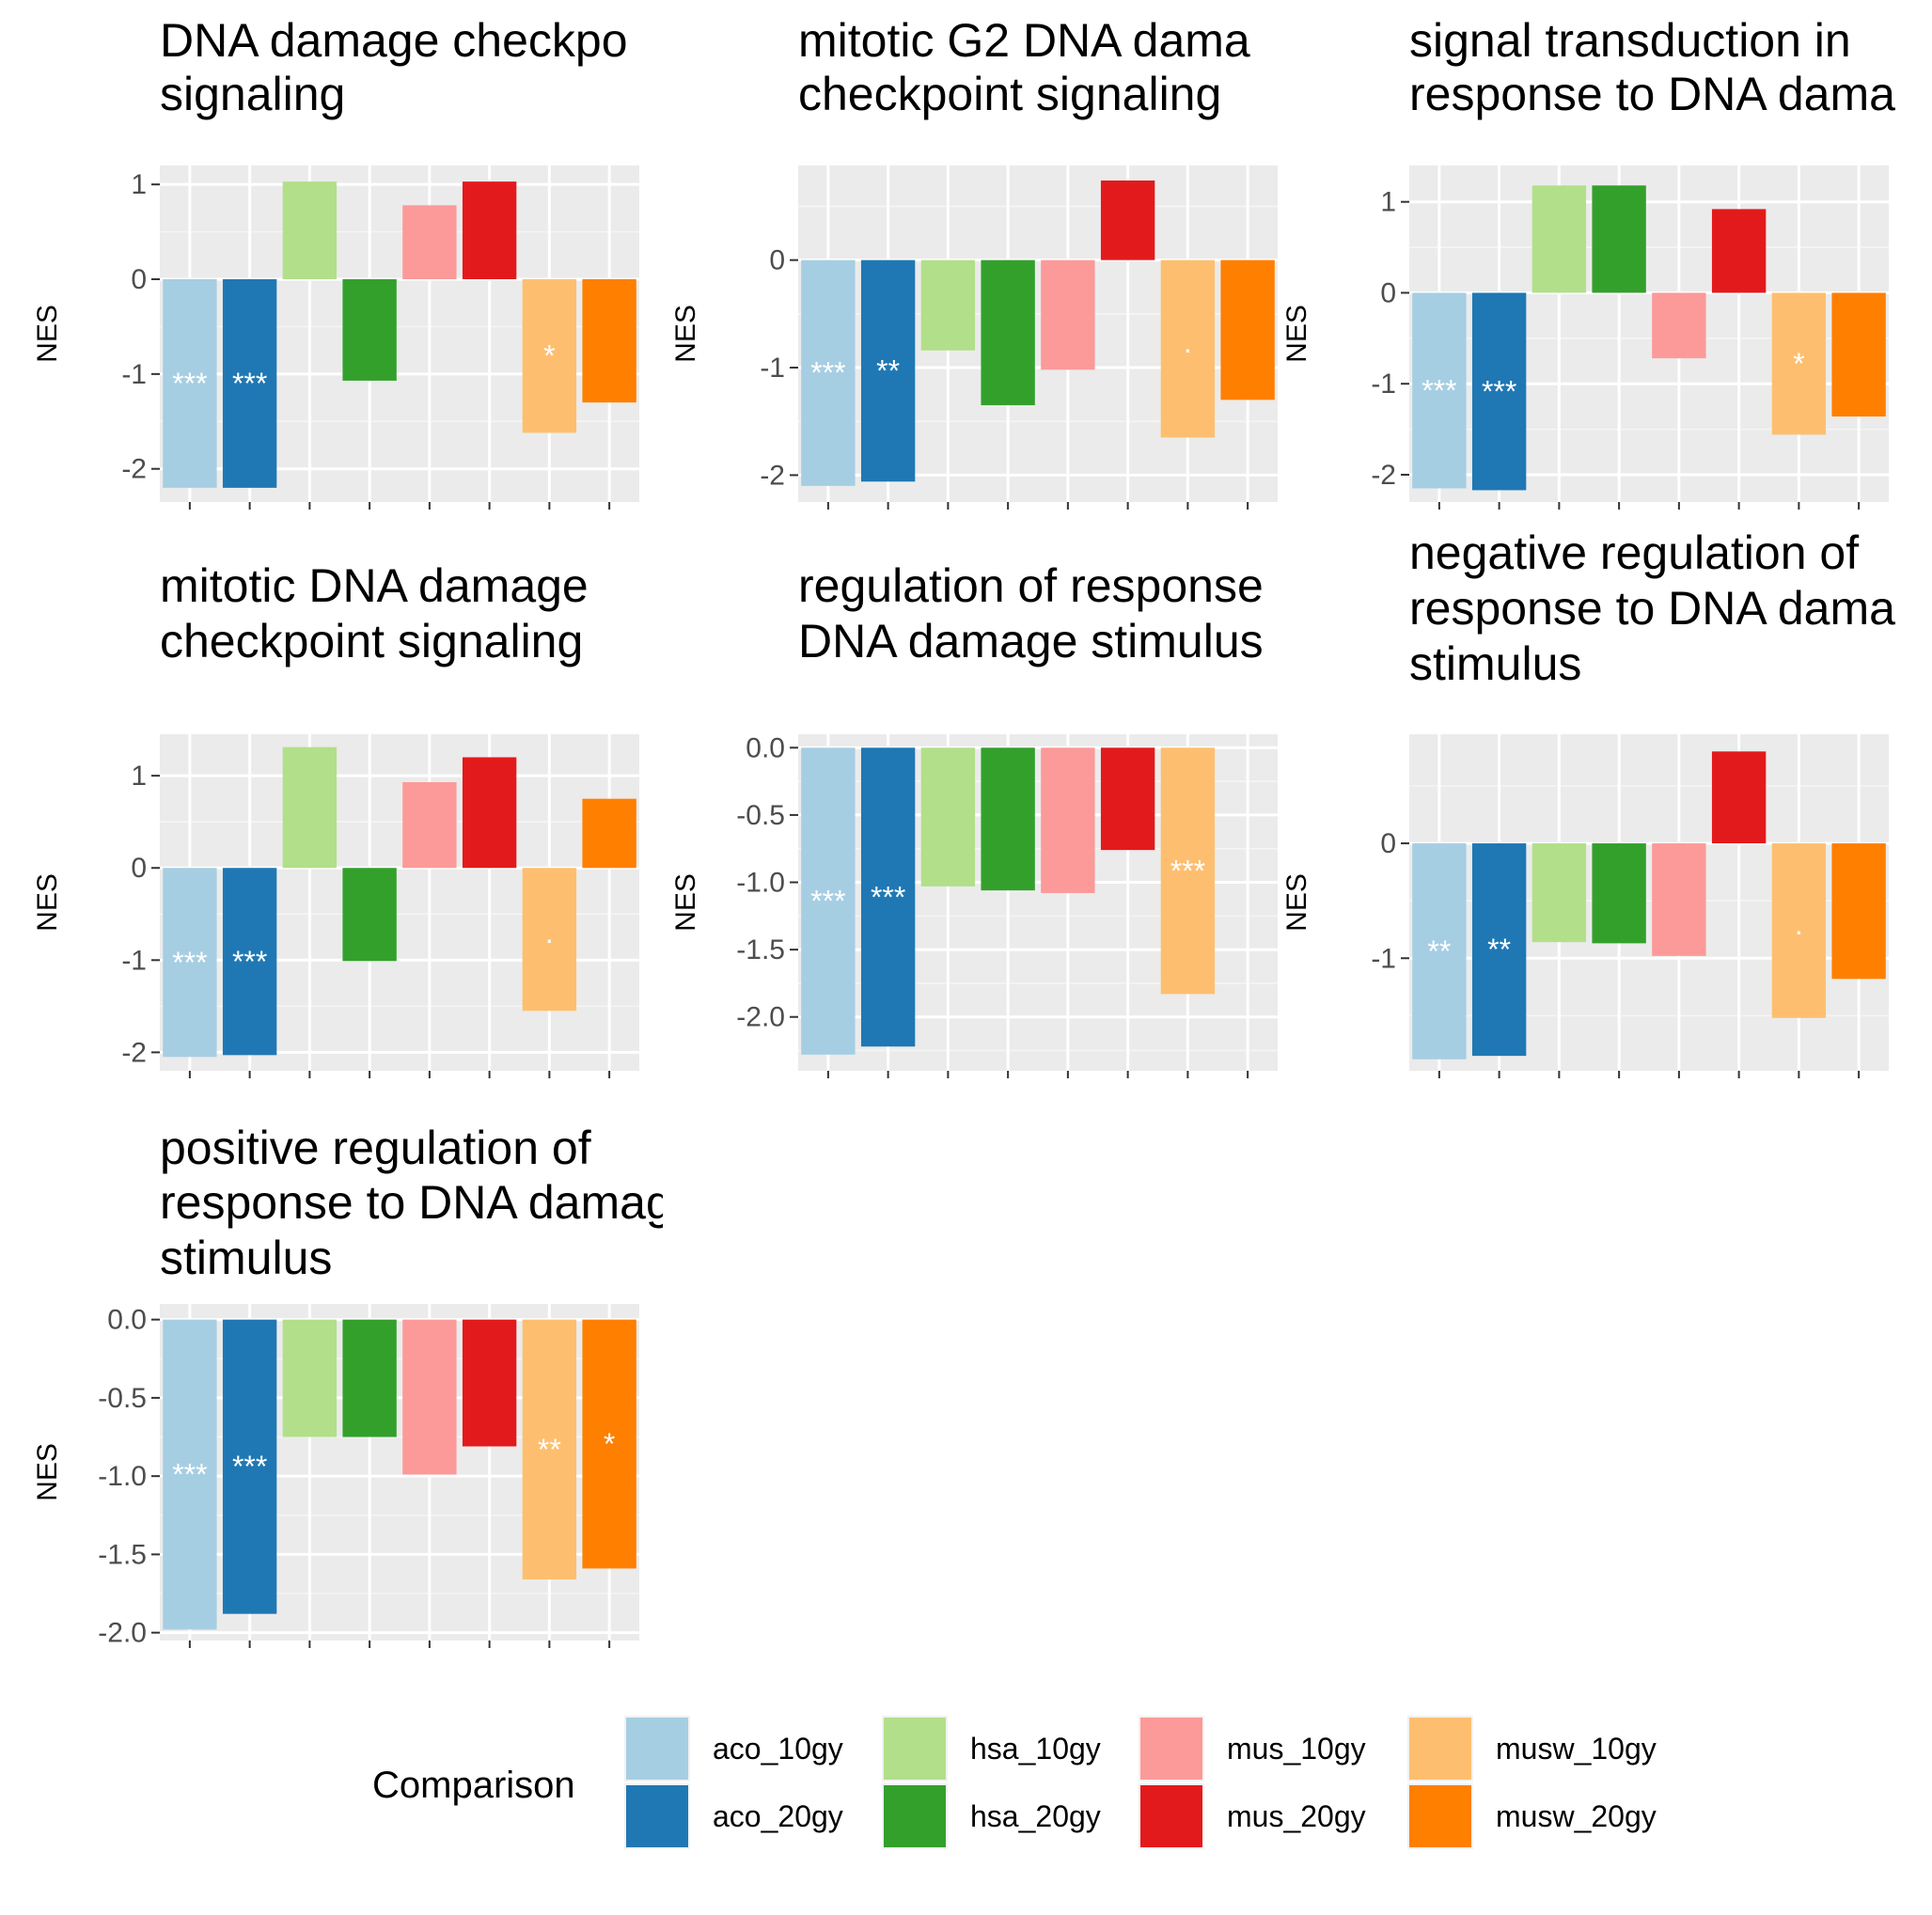 This screenshot has width=1932, height=1915. What do you see at coordinates (778, 1816) in the screenshot?
I see `legend-label: aco_20gy` at bounding box center [778, 1816].